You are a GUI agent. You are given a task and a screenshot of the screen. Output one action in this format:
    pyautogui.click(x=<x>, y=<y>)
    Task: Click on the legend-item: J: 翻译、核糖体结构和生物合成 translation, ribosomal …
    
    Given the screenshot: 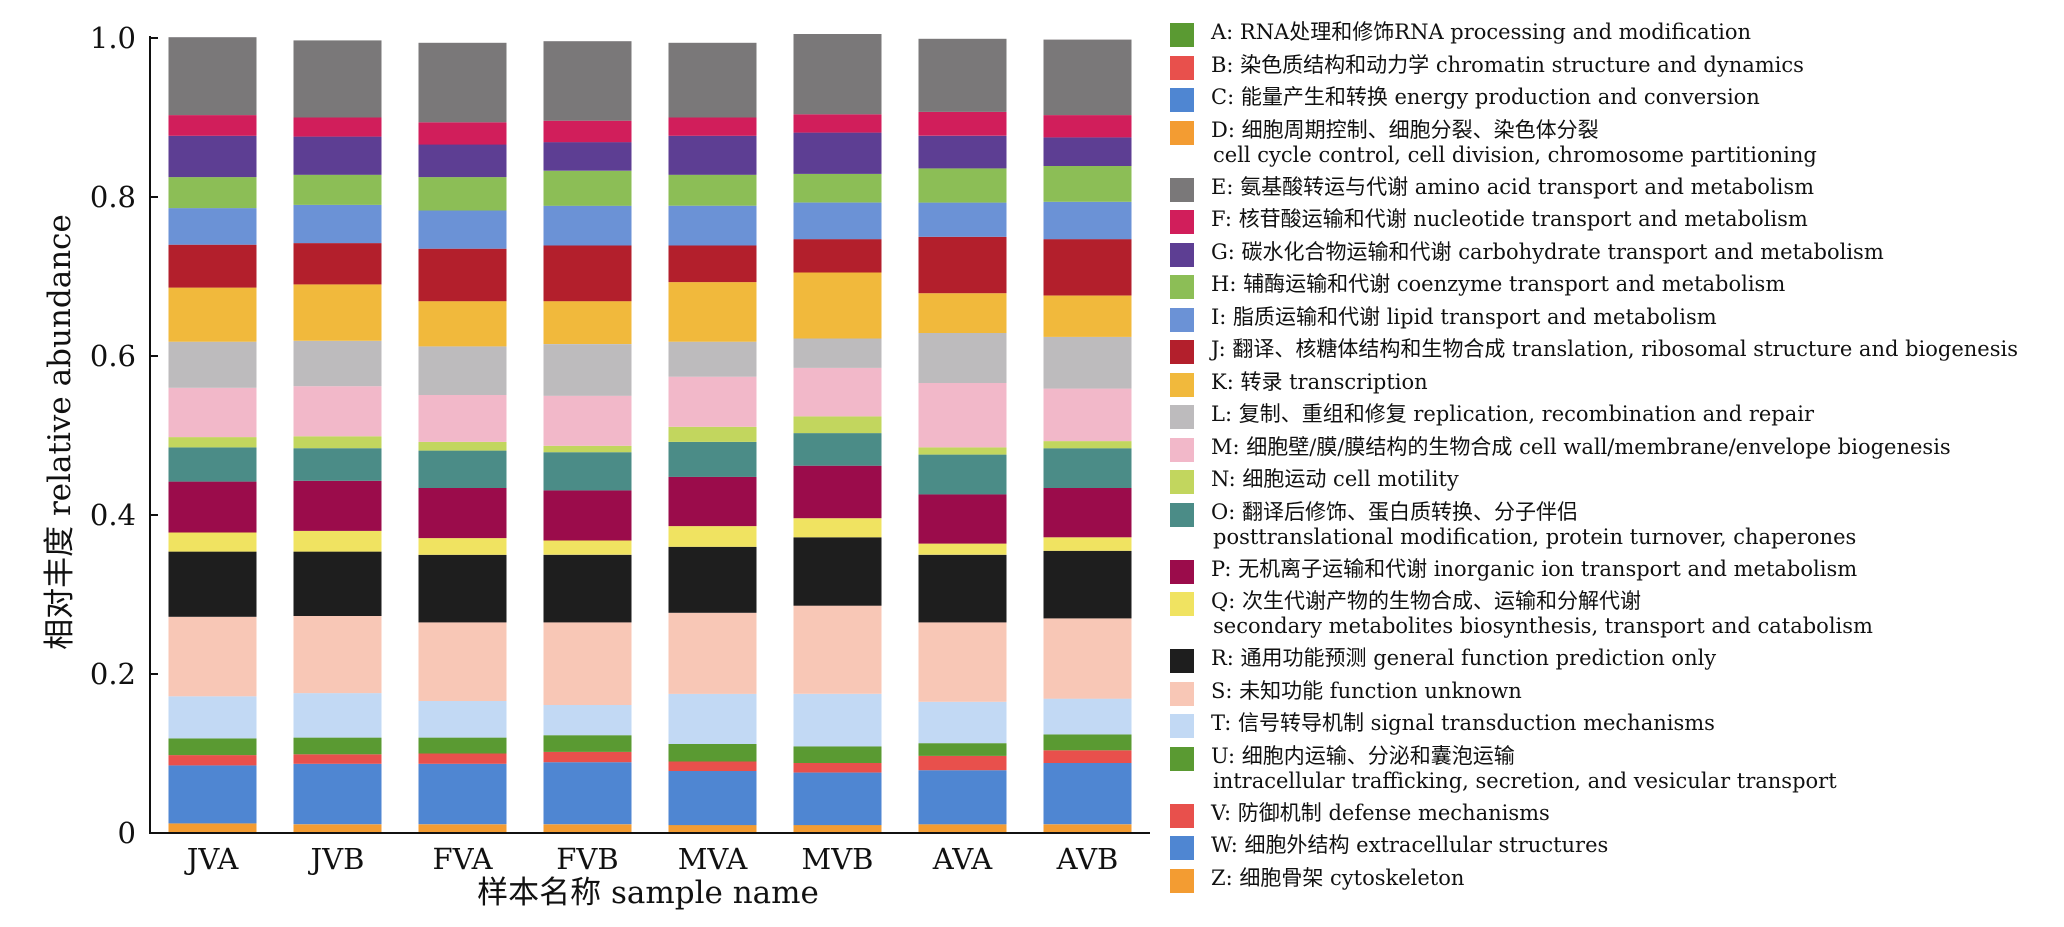 What is the action you would take?
    pyautogui.click(x=1594, y=350)
    